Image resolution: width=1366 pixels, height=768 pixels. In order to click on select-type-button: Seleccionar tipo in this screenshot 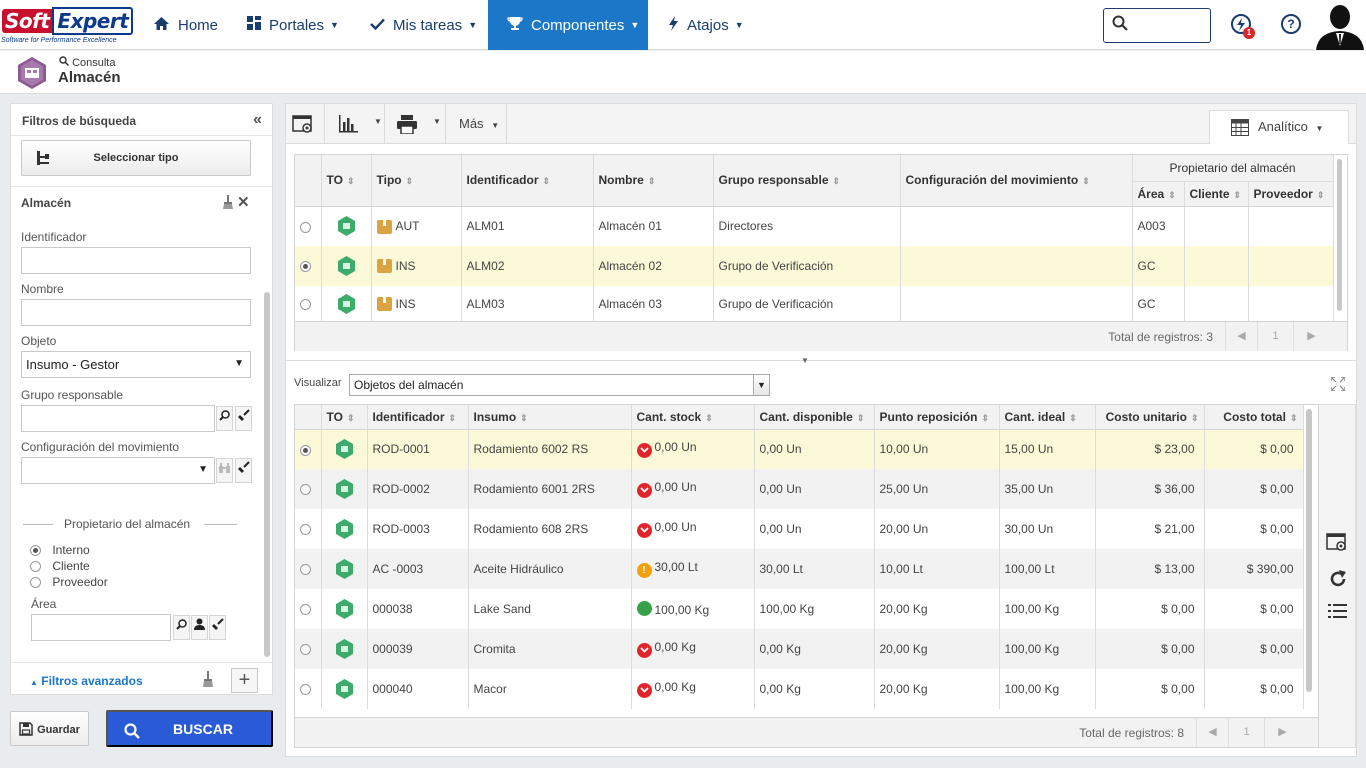, I will do `click(136, 158)`.